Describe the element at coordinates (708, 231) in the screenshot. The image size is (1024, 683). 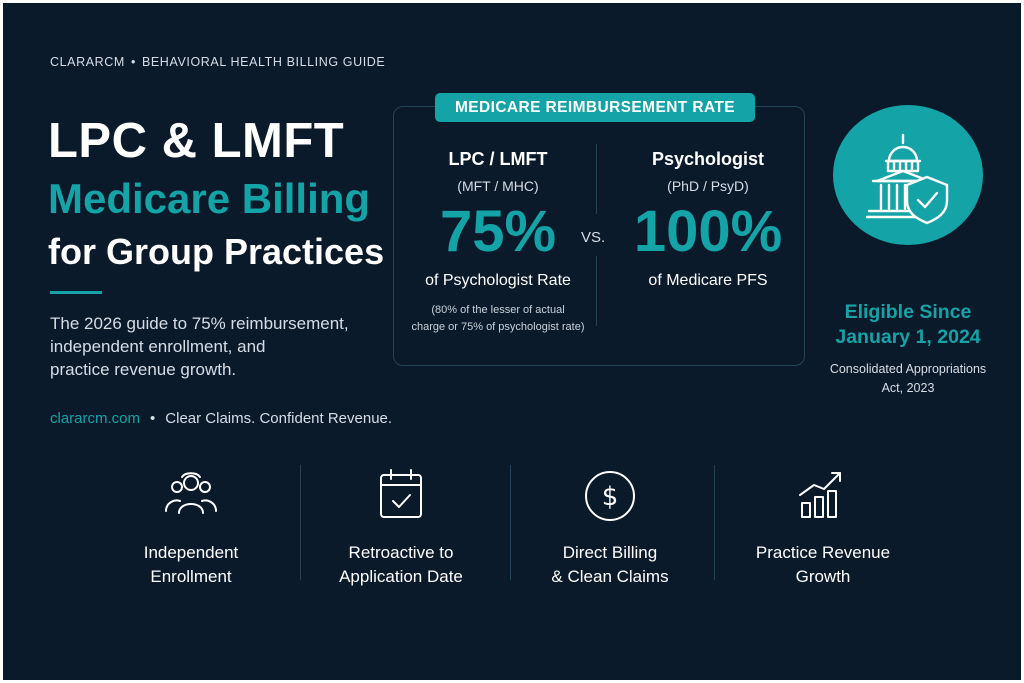
I see `psychologist-rate: 100%` at that location.